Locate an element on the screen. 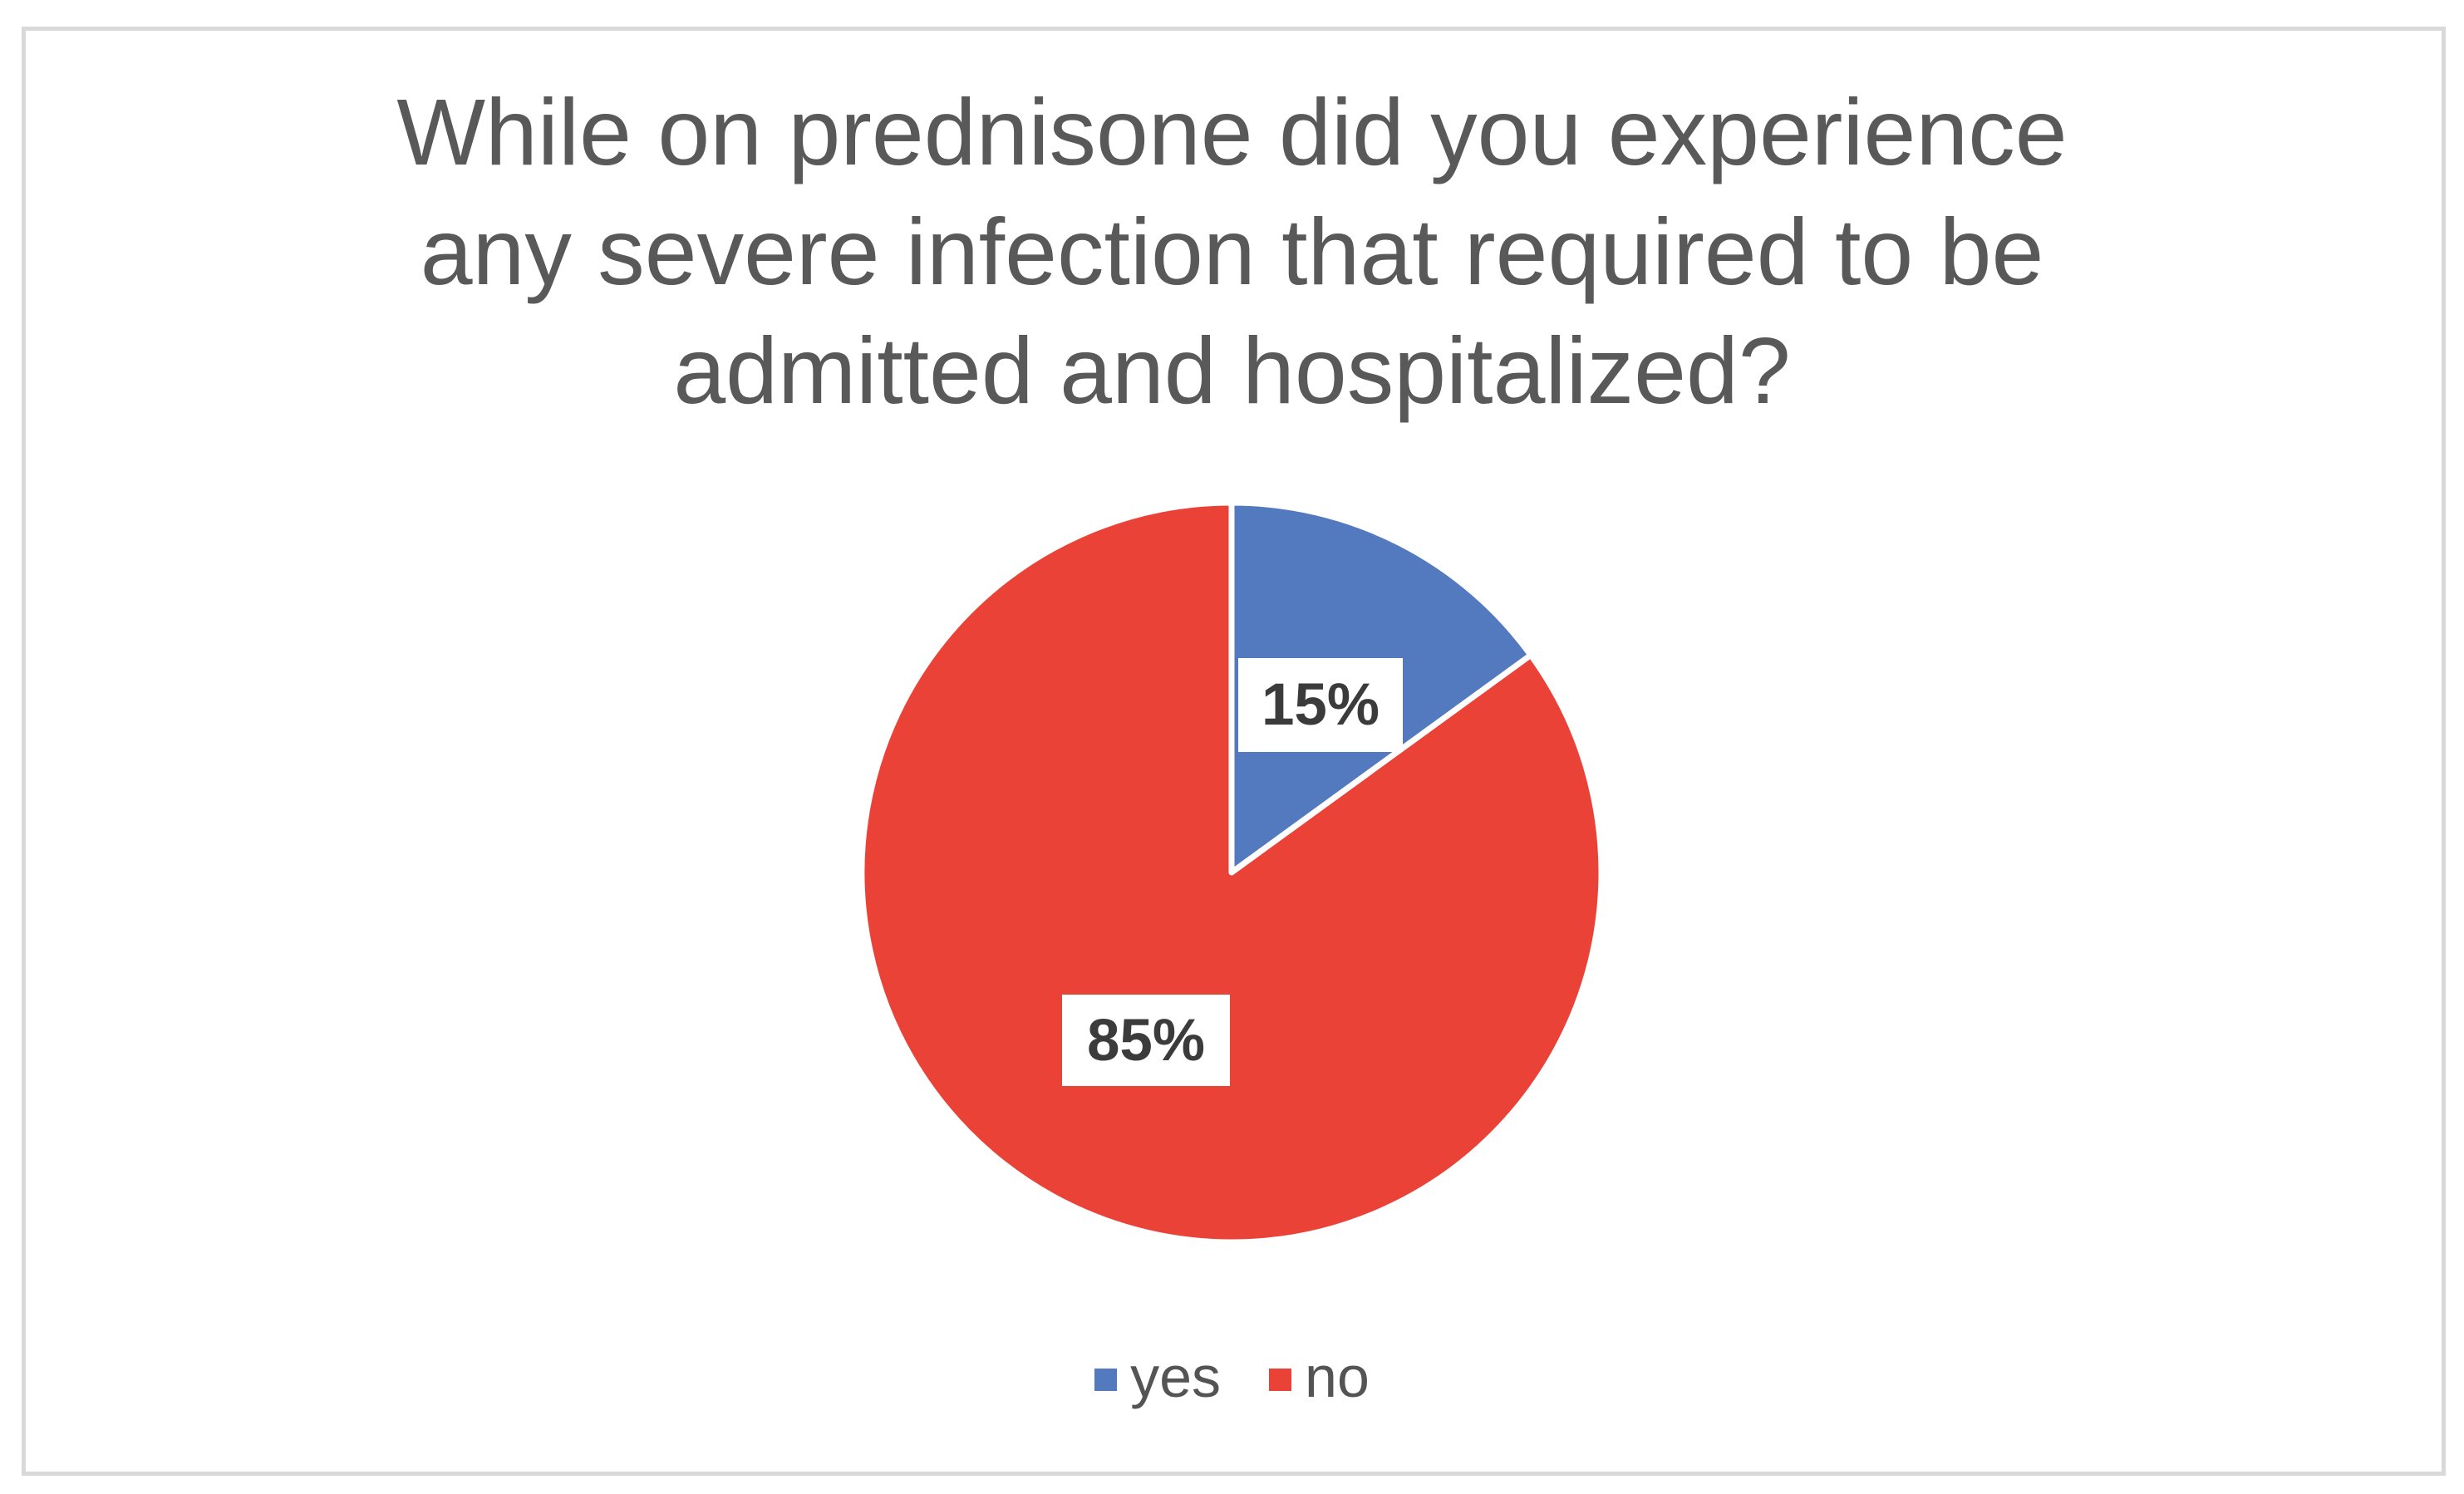  chart-title-line-2: any severe infection that required to be is located at coordinates (1232, 251).